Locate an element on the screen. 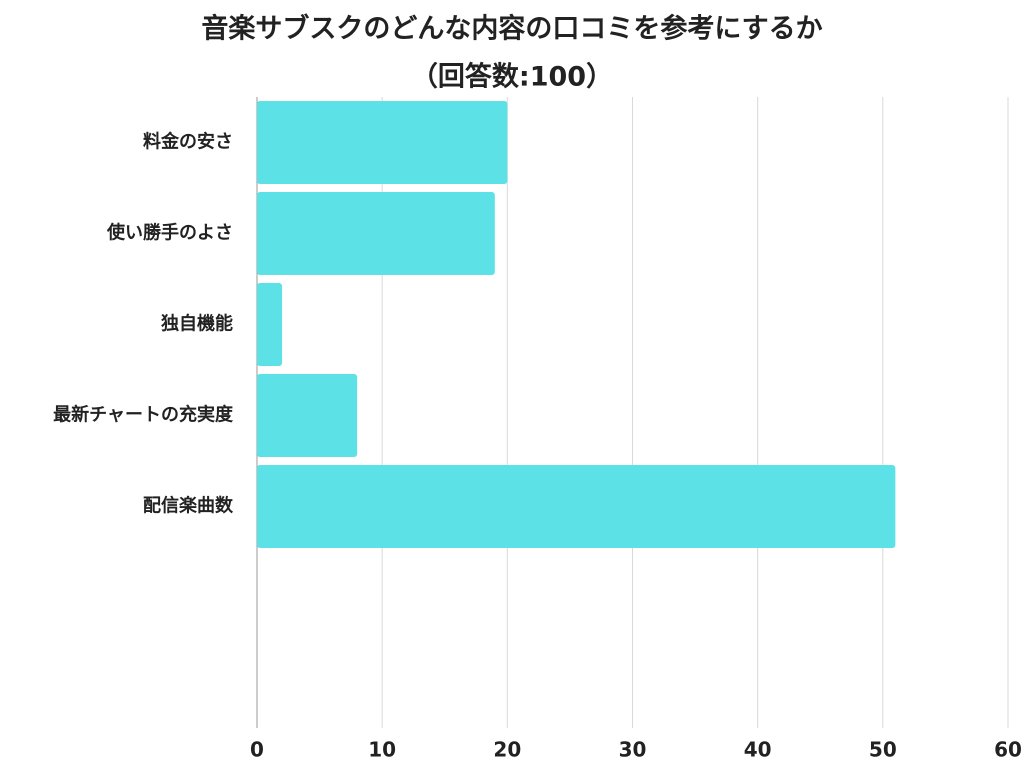  y-tick-label: 配信楽曲数 is located at coordinates (188, 506).